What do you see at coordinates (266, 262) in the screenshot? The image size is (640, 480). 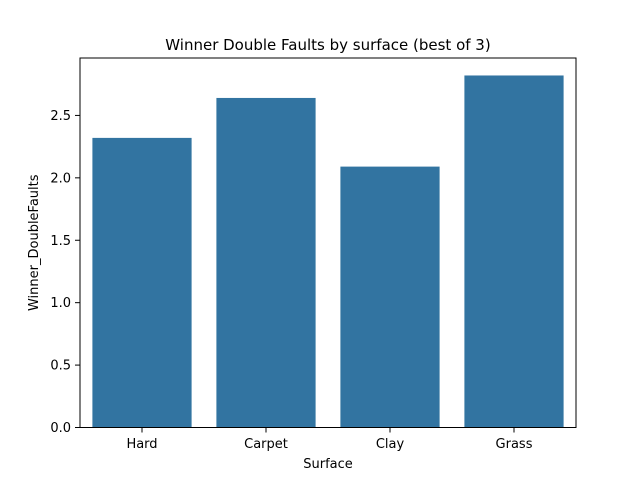 I see `bar-carpet` at bounding box center [266, 262].